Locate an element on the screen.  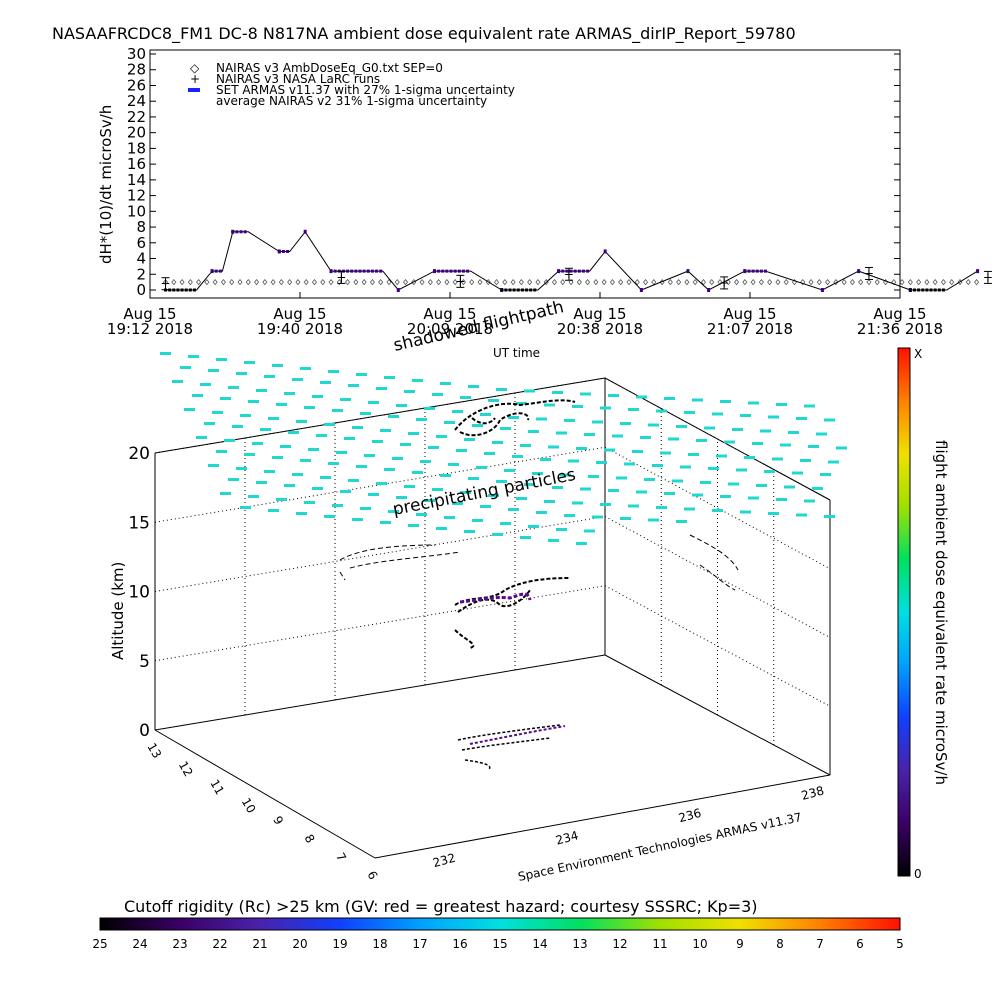
y-floor-tick-label: 11 is located at coordinates (217, 787).